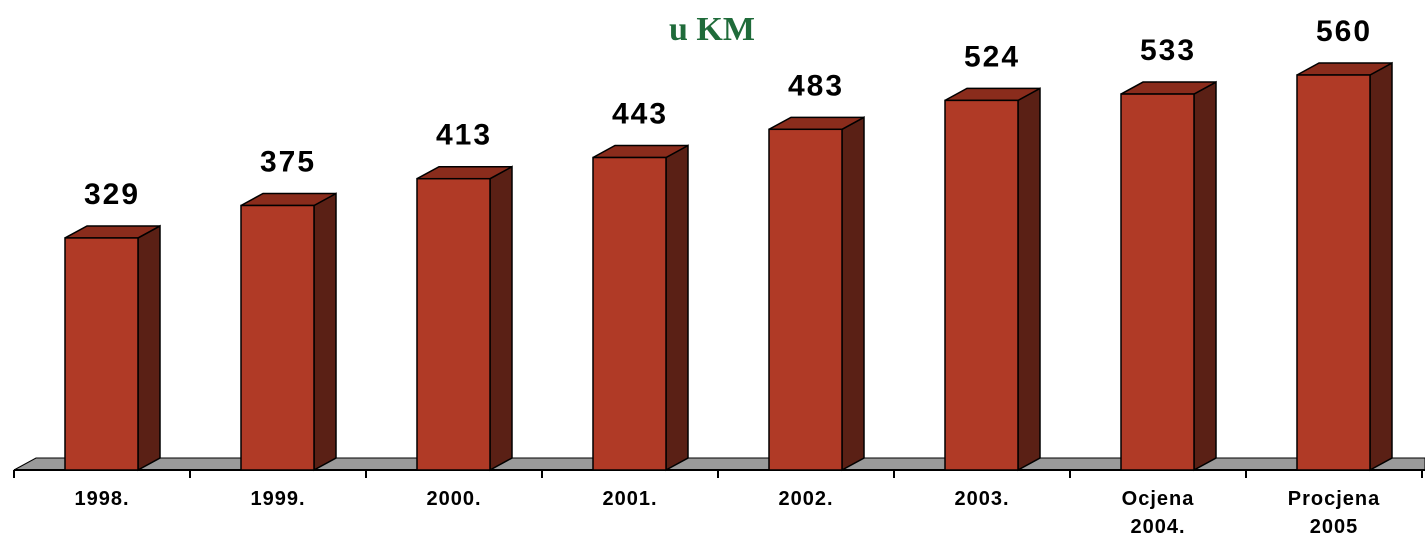 The height and width of the screenshot is (538, 1425). Describe the element at coordinates (464, 135) in the screenshot. I see `data-label: 413` at that location.